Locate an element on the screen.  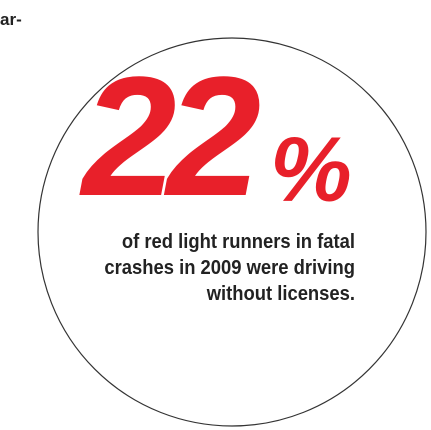
percent-sign: % is located at coordinates (311, 170).